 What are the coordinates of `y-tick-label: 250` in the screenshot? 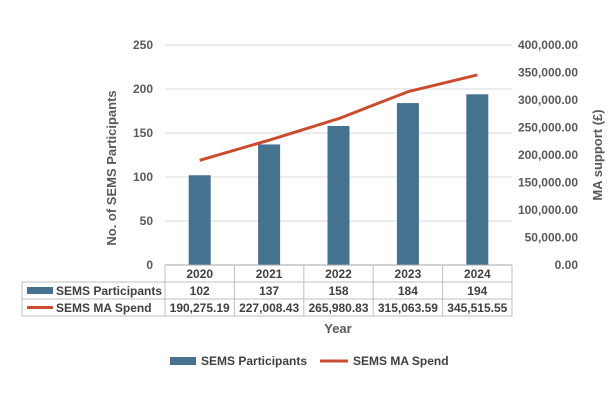 It's located at (143, 45).